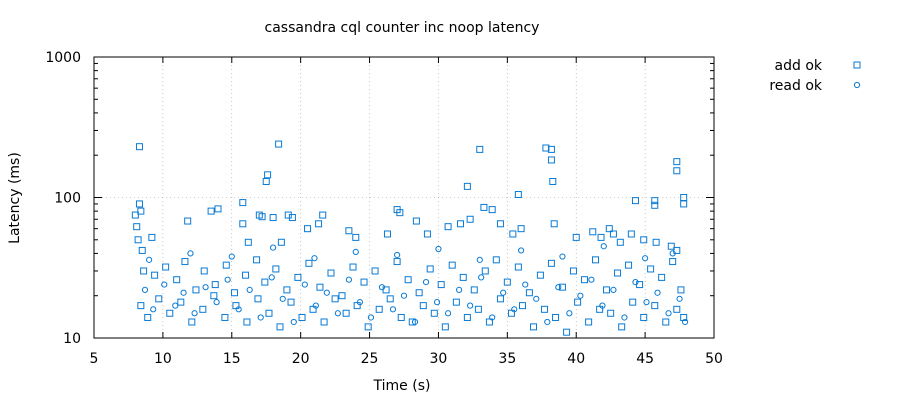 The image size is (900, 400). Describe the element at coordinates (796, 86) in the screenshot. I see `legend-label-read-ok: read ok` at that location.